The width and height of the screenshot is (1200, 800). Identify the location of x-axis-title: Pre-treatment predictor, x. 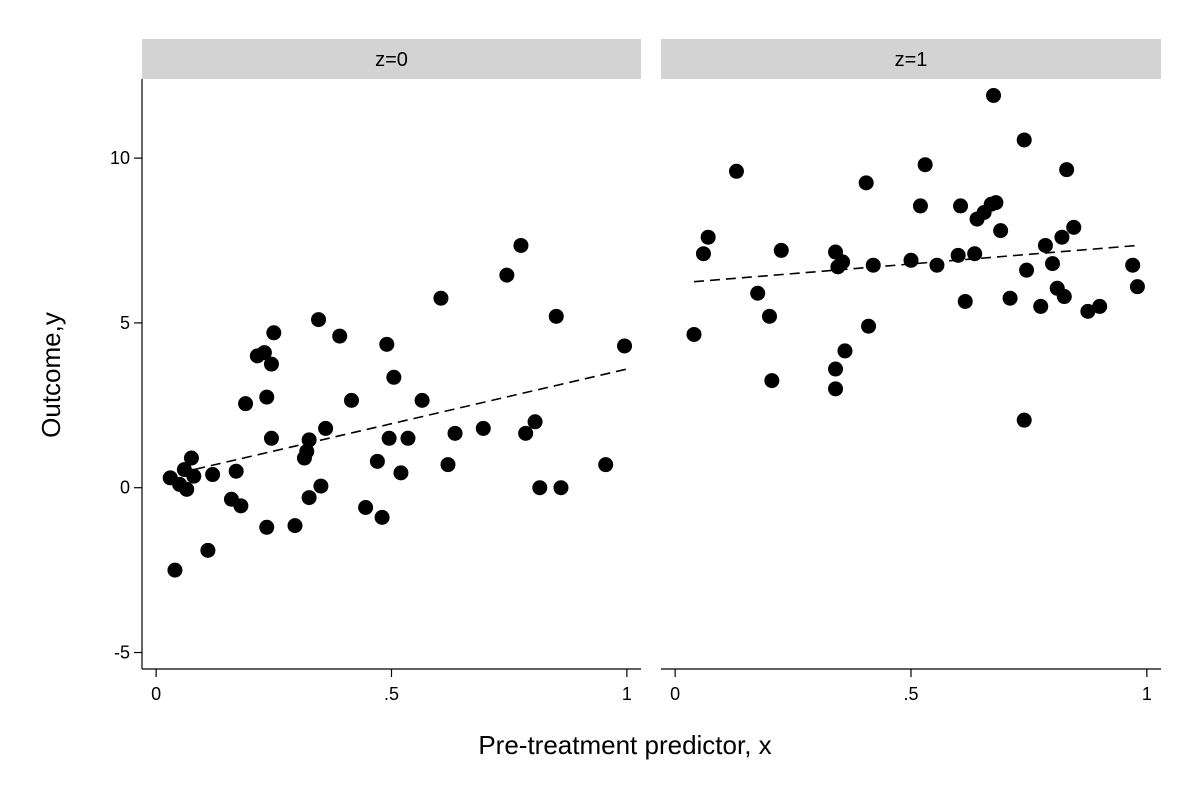
(624, 745).